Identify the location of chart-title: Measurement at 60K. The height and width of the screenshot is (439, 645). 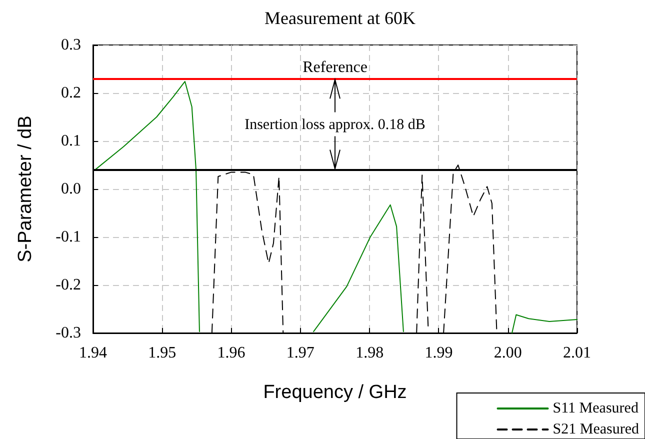
(340, 18).